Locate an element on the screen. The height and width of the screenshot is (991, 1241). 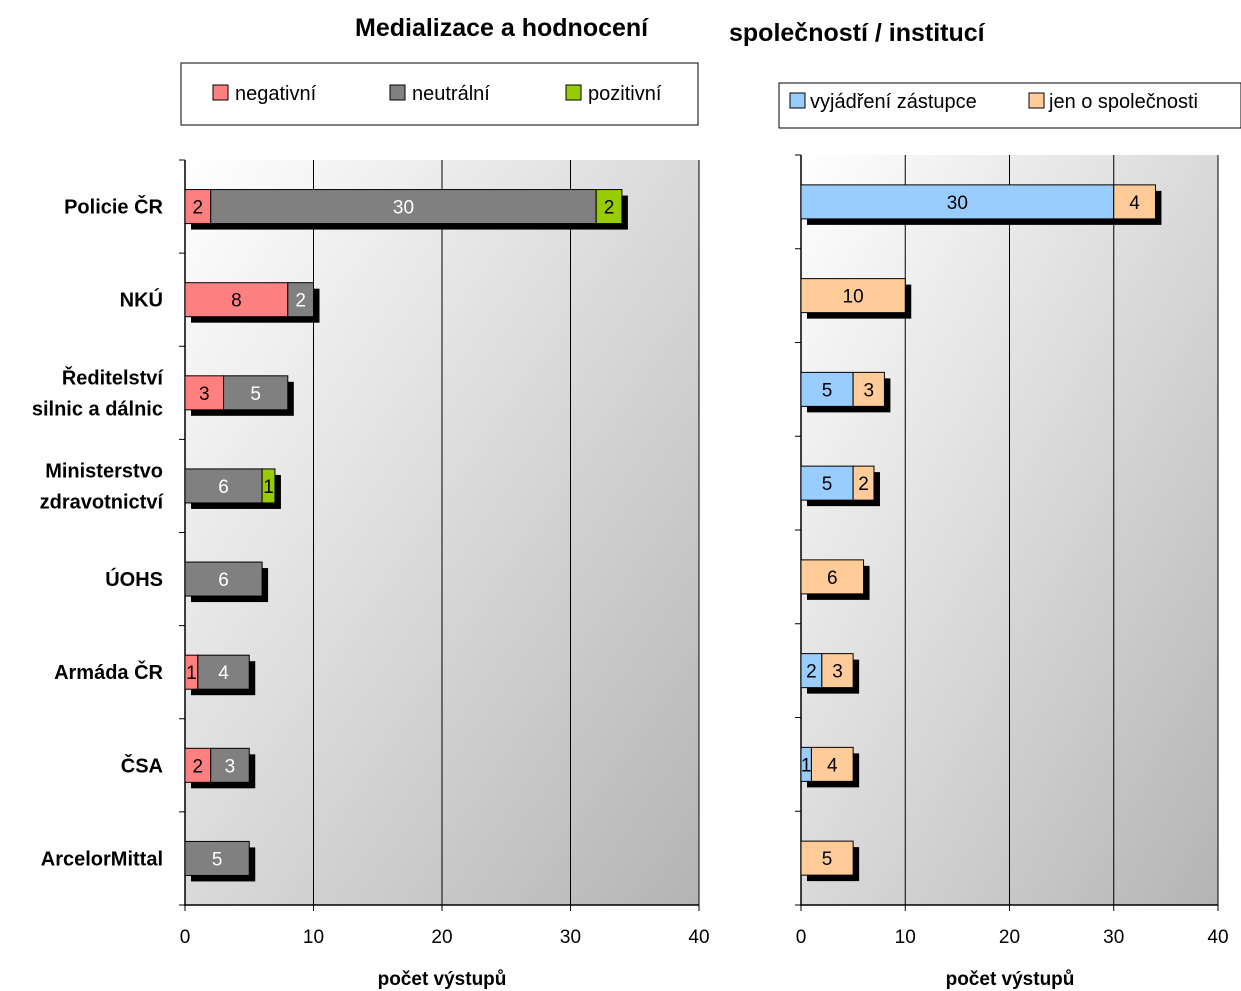
category-label: Armáda ČR is located at coordinates (108, 672).